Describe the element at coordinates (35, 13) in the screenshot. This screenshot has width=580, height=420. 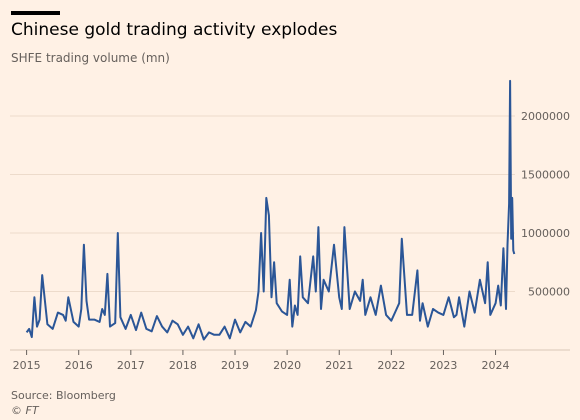
I see `brand-bar` at that location.